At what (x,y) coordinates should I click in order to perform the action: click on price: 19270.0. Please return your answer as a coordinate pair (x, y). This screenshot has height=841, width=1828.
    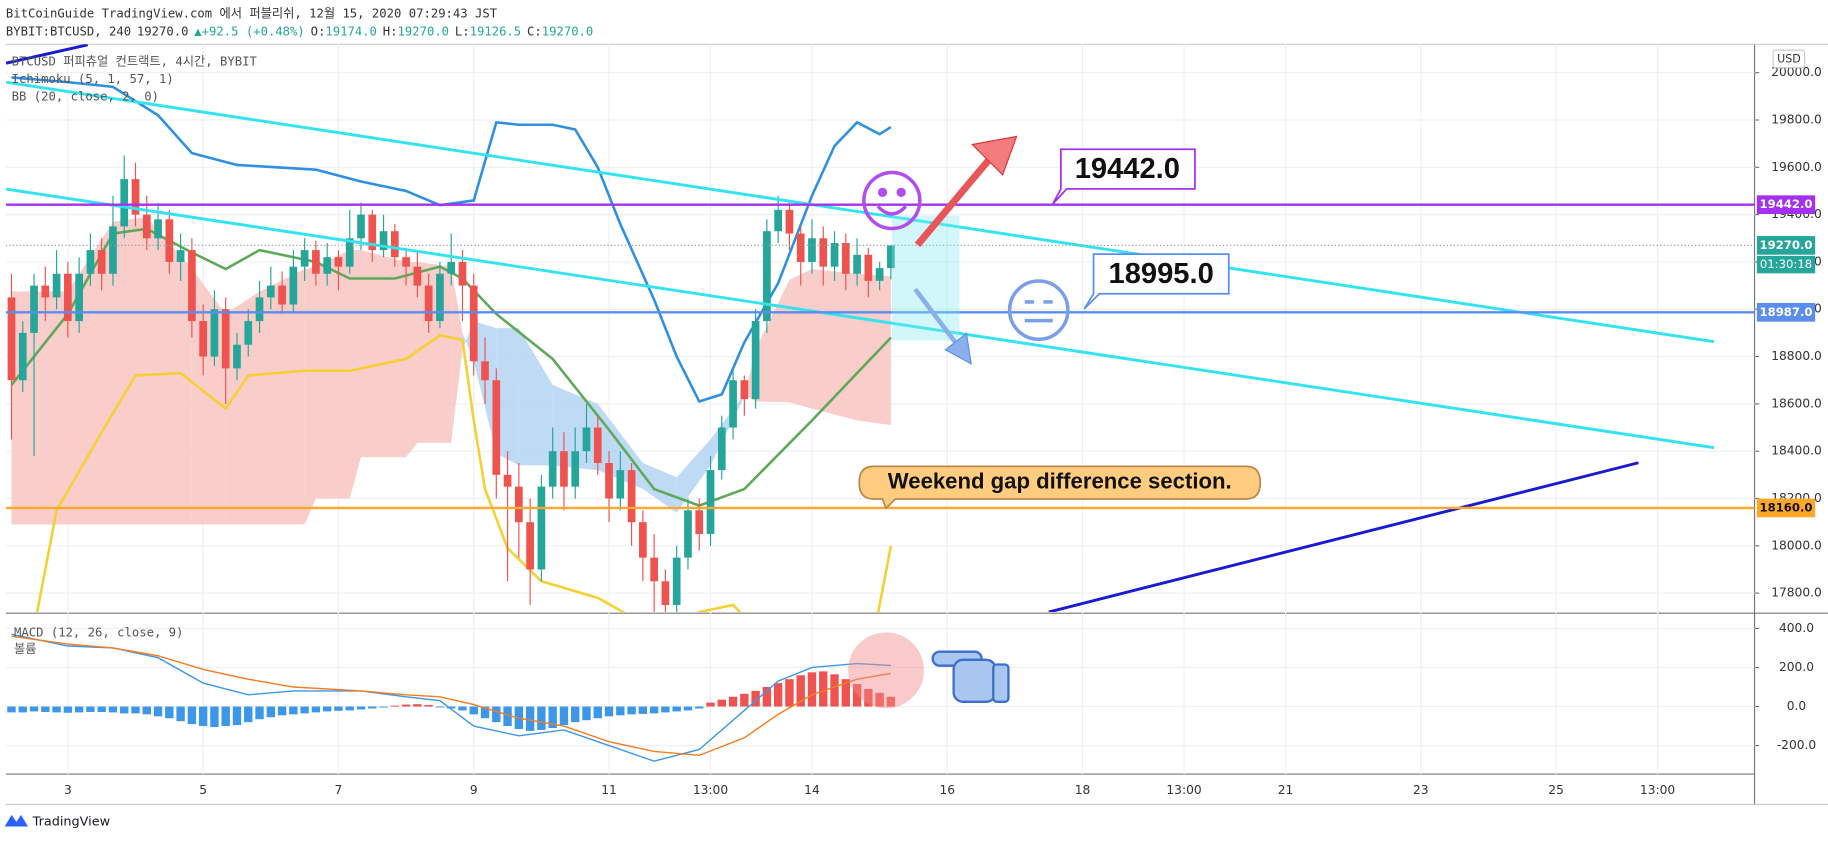
    Looking at the image, I should click on (163, 31).